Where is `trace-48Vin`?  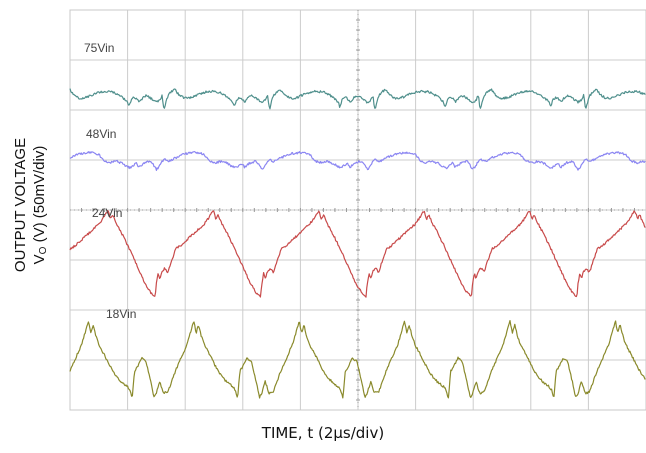
trace-48Vin is located at coordinates (357, 161).